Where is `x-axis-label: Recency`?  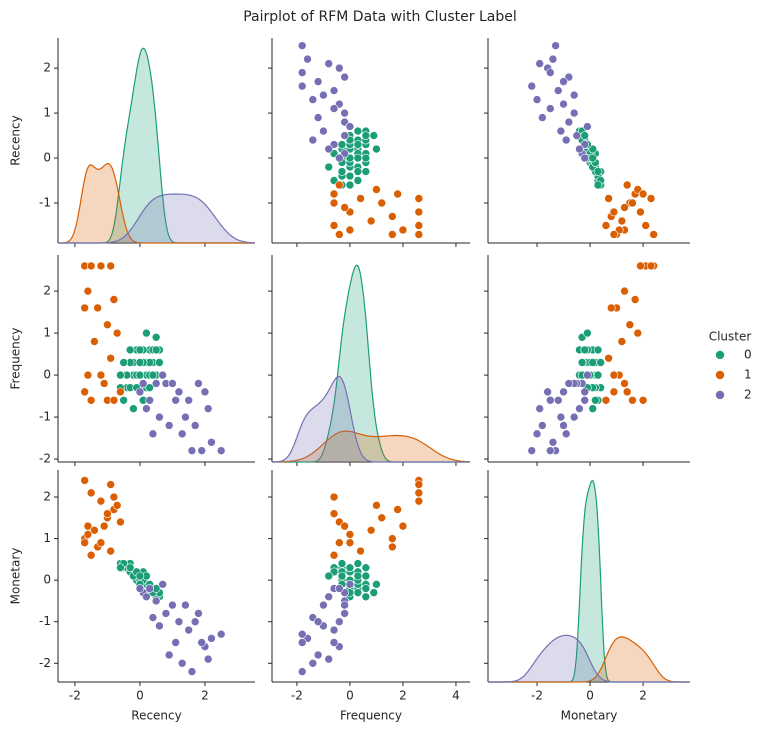 x-axis-label: Recency is located at coordinates (156, 716).